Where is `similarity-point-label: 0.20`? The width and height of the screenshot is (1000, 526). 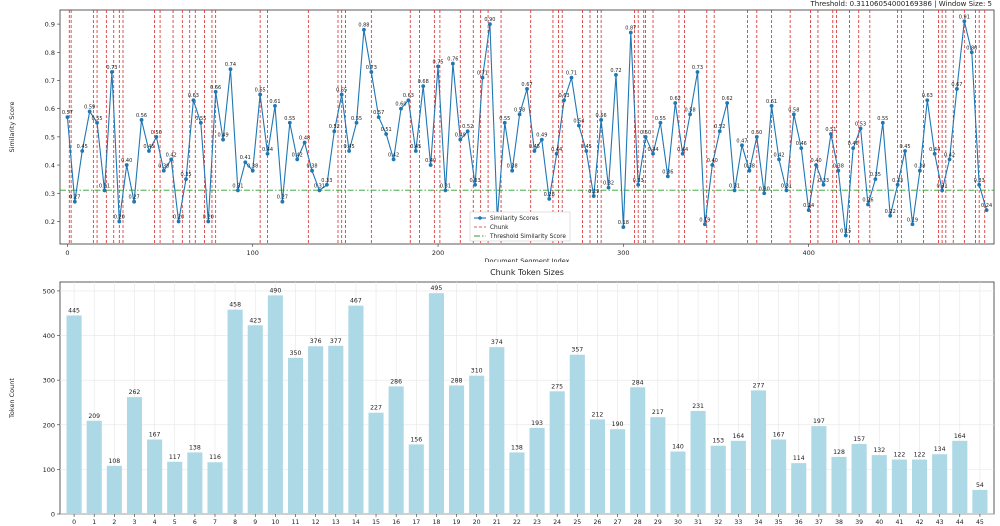 similarity-point-label: 0.20 is located at coordinates (178, 217).